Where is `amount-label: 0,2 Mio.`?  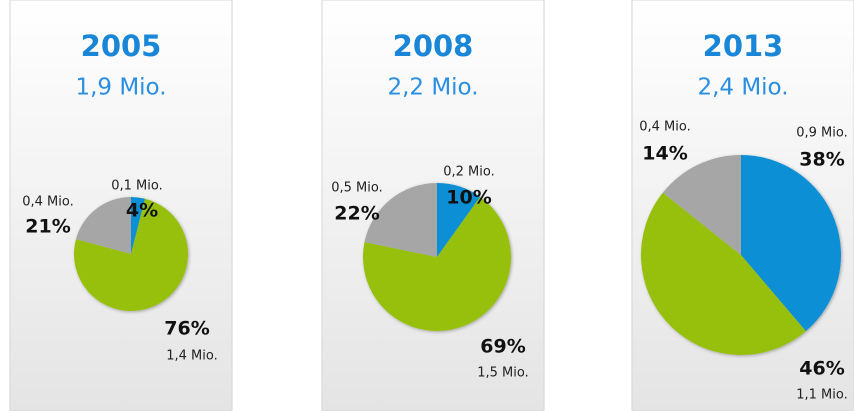 amount-label: 0,2 Mio. is located at coordinates (469, 172).